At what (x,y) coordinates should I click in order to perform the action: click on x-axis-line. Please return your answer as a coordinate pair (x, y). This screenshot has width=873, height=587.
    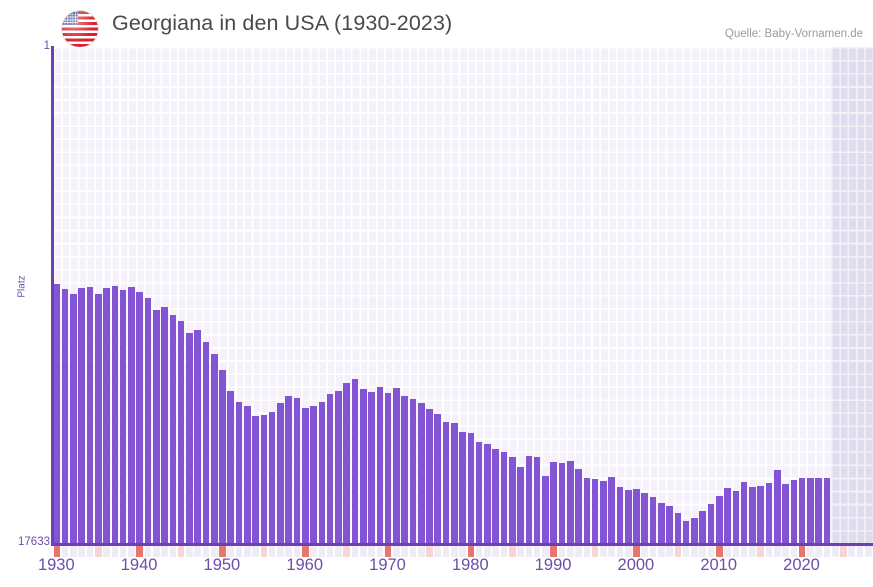
    Looking at the image, I should click on (462, 544).